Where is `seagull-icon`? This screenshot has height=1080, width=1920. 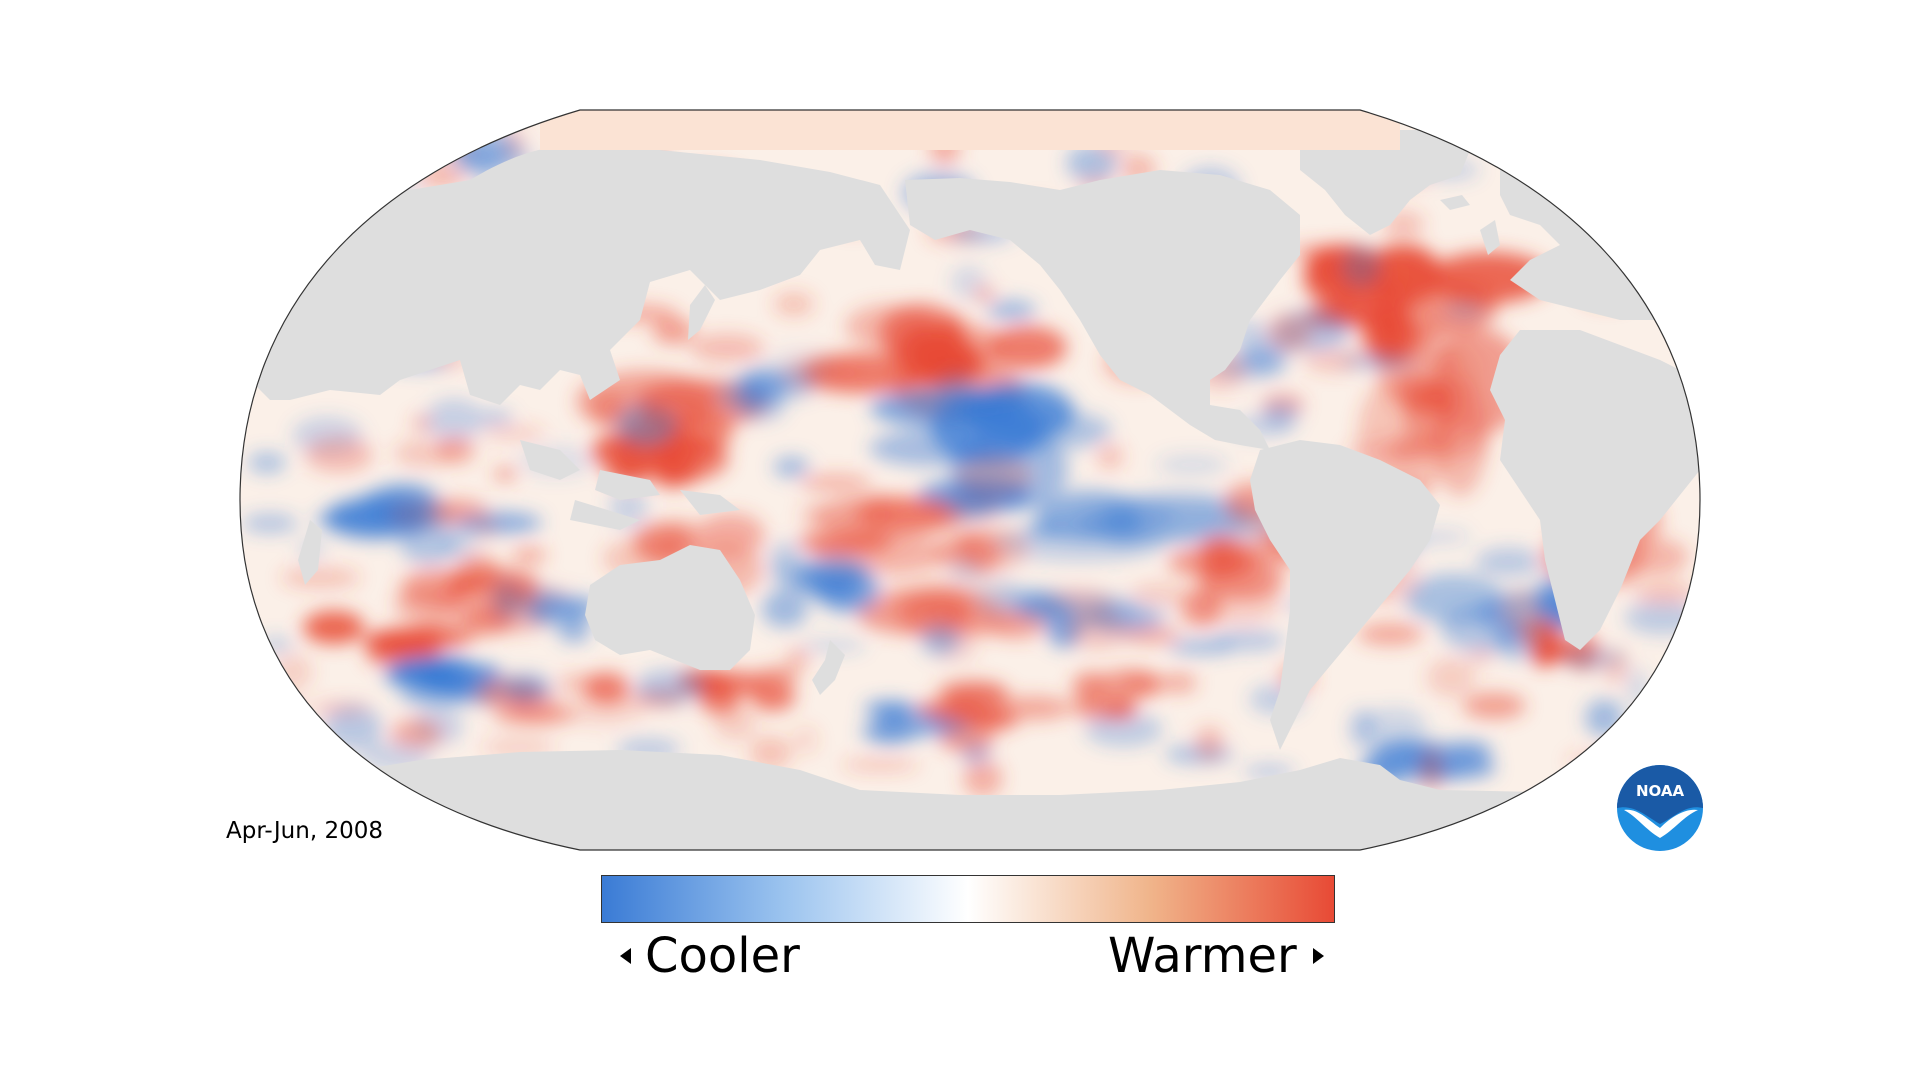
seagull-icon is located at coordinates (1661, 823).